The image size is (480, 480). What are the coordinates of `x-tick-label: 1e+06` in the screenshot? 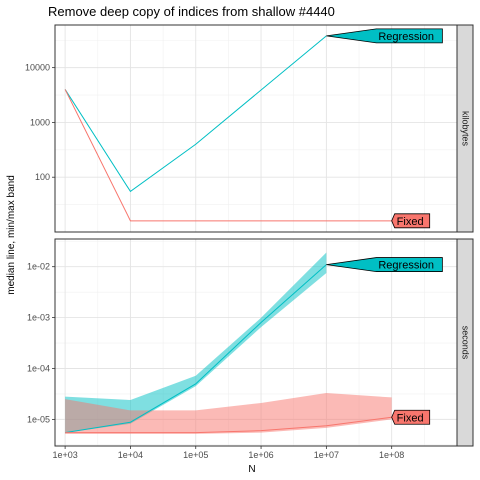 It's located at (260, 455).